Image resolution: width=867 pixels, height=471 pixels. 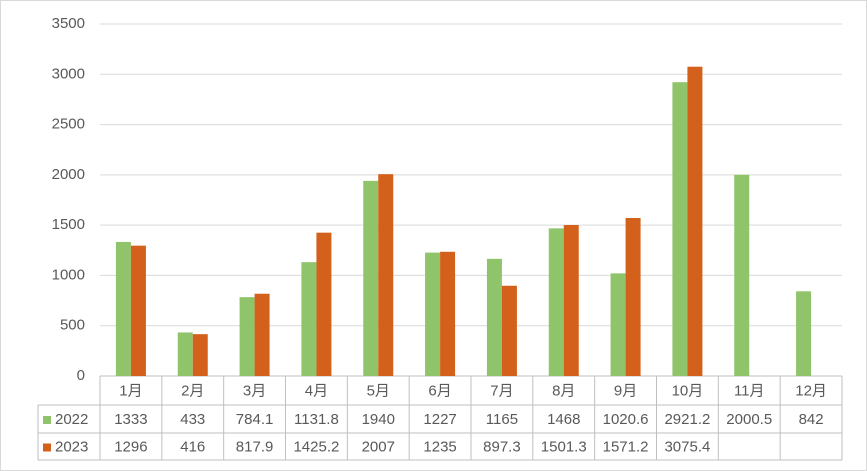 I want to click on table-value: 842, so click(x=811, y=419).